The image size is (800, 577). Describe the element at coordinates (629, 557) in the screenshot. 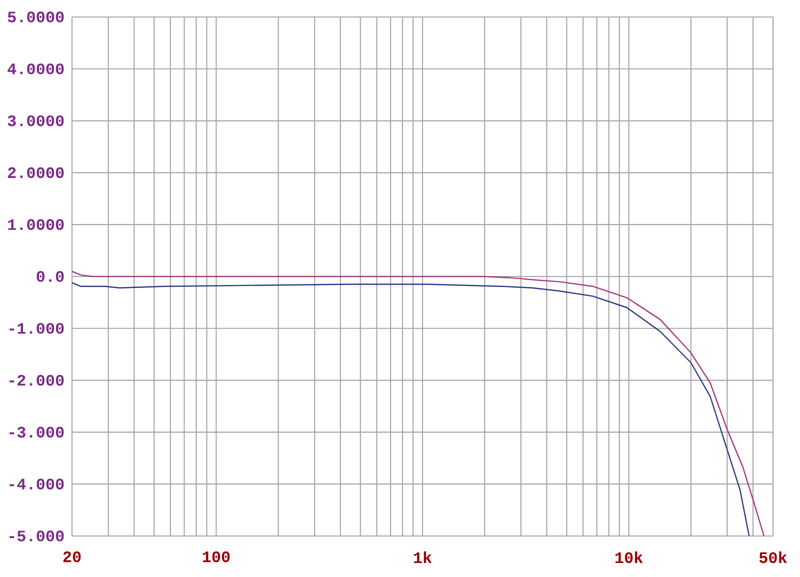

I see `x-tick-label: 10k` at that location.